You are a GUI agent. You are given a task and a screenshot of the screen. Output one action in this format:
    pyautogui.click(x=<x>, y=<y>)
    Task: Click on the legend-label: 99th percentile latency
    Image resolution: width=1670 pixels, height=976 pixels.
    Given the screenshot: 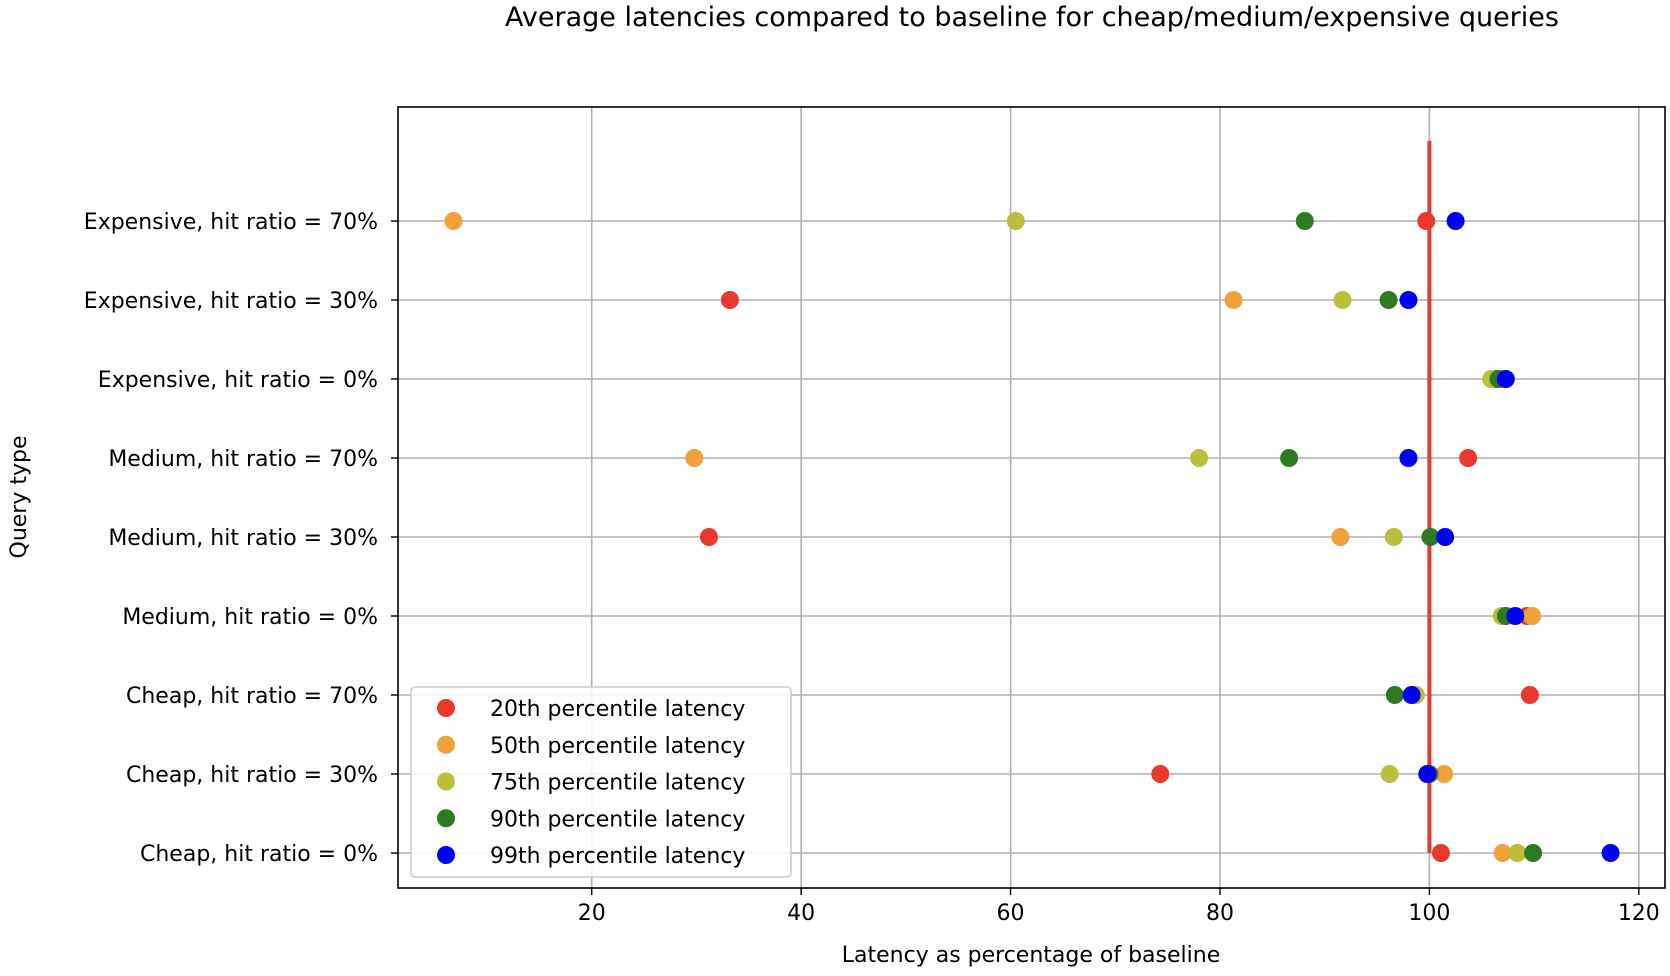 What is the action you would take?
    pyautogui.click(x=617, y=856)
    